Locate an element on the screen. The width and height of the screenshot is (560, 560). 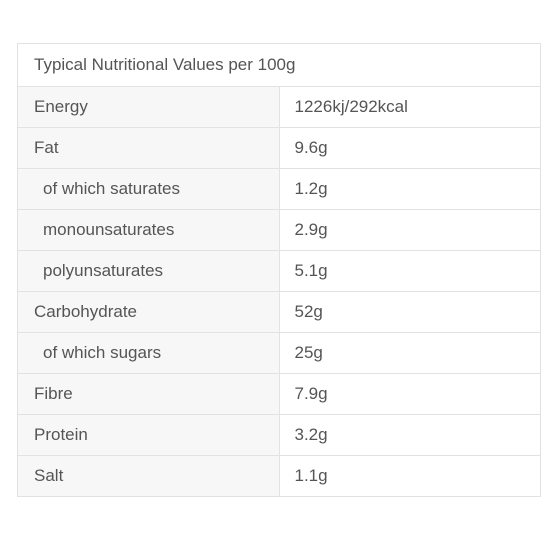
table-row-saturates: of which saturates 1.2g is located at coordinates (279, 189).